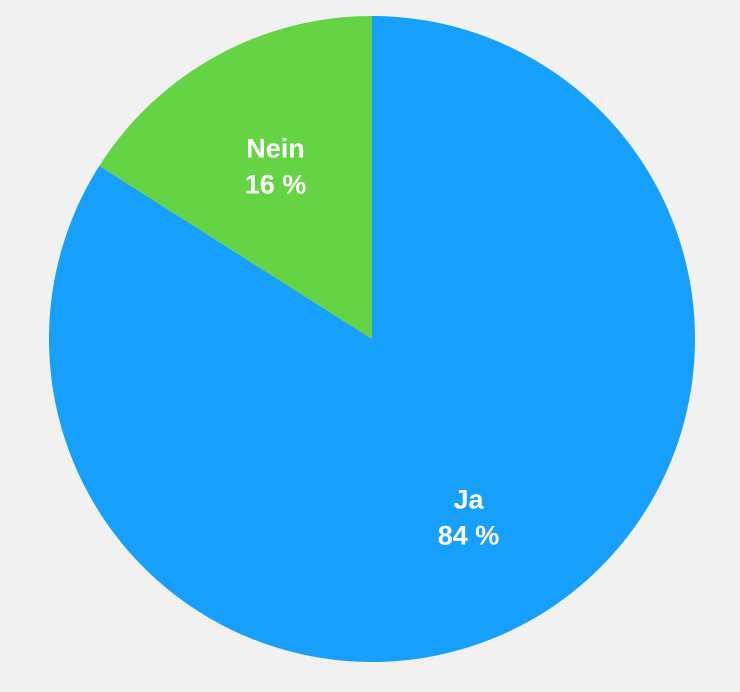 This screenshot has height=692, width=740. What do you see at coordinates (276, 185) in the screenshot?
I see `slice-value-nein: 16 %` at bounding box center [276, 185].